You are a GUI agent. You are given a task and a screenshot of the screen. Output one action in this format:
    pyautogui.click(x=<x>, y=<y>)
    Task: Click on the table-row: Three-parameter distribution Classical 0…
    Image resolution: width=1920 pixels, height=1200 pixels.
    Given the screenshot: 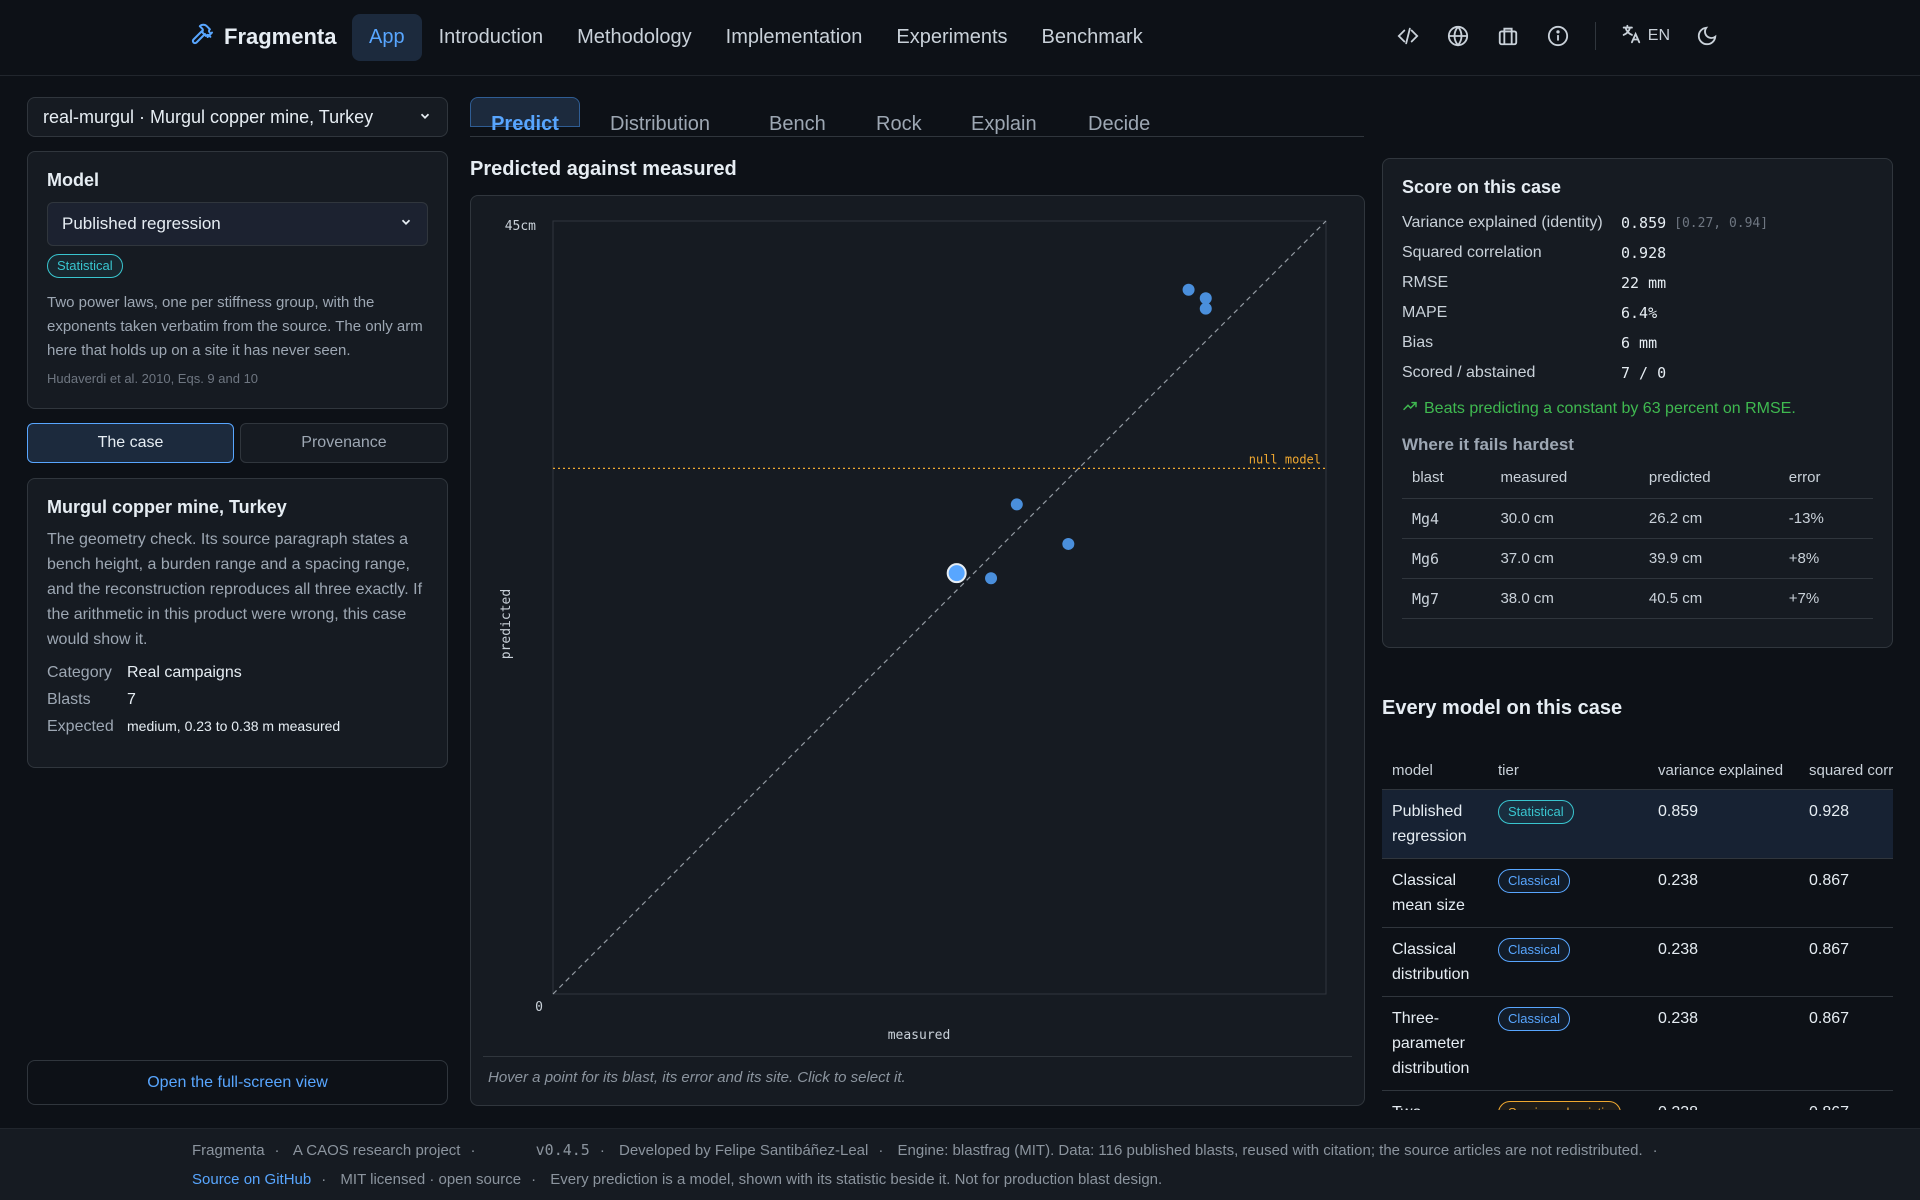 What is the action you would take?
    pyautogui.click(x=1637, y=1043)
    